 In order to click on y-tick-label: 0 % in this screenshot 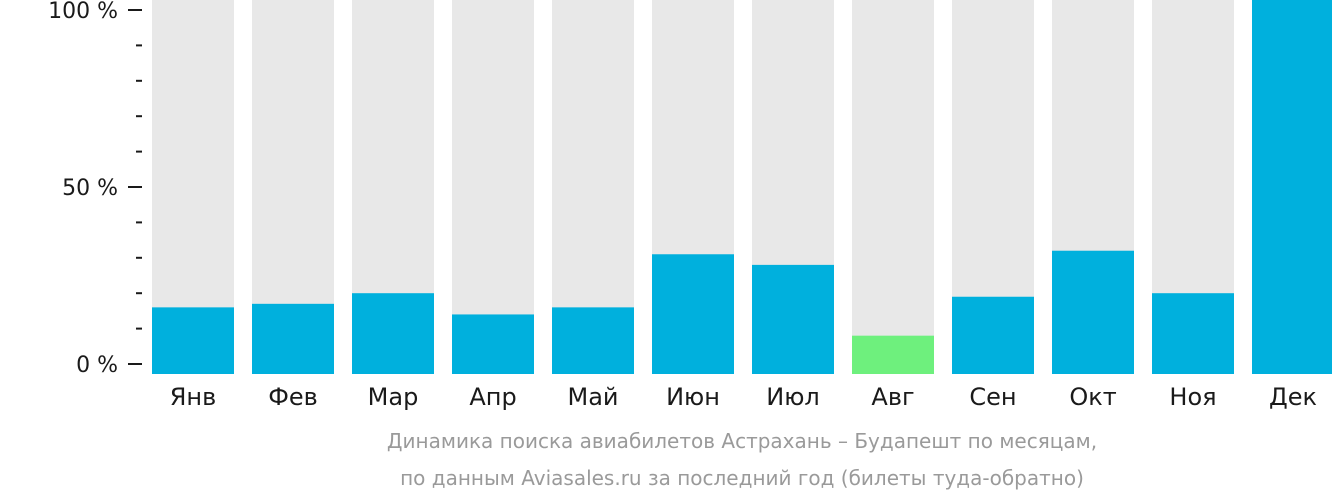, I will do `click(97, 365)`.